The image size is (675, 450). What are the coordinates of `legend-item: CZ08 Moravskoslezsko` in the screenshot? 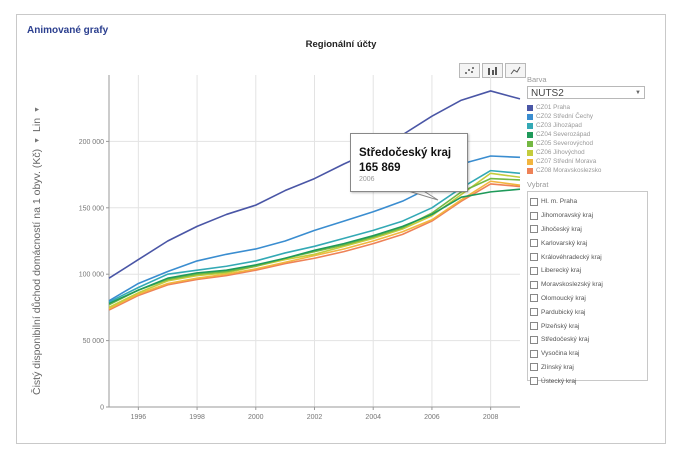 It's located at (594, 170).